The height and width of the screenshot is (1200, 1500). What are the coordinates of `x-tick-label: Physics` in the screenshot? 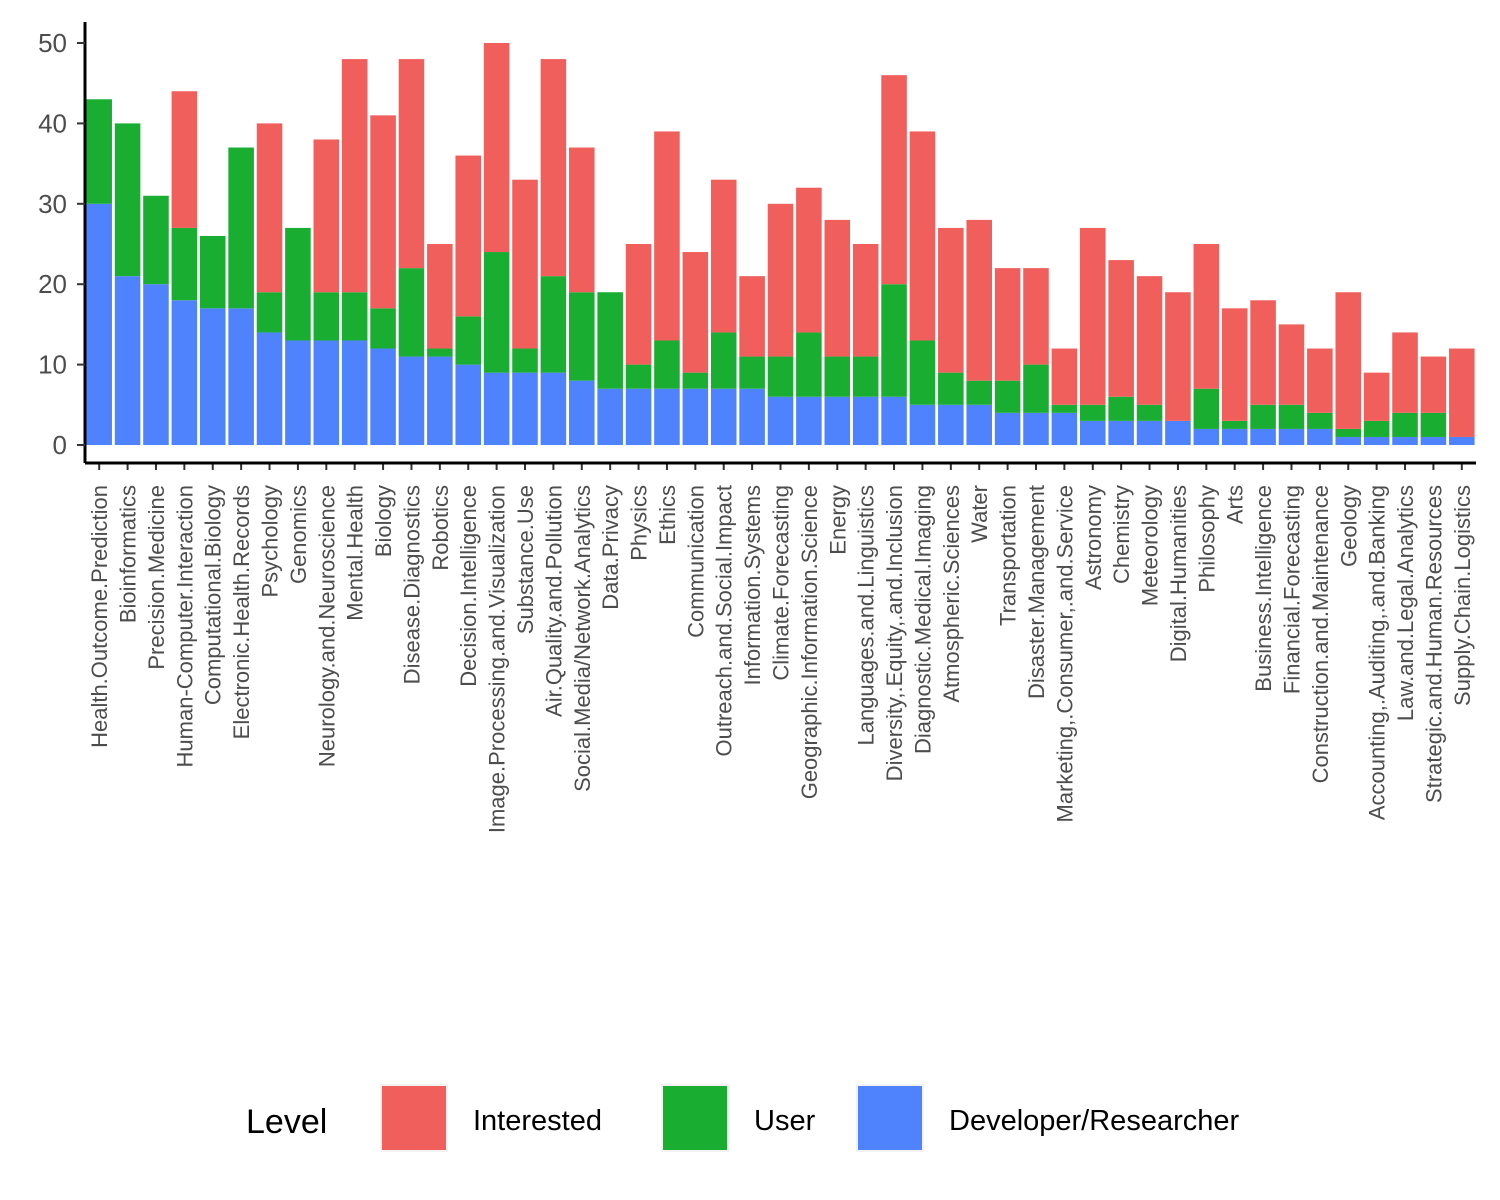 It's located at (639, 523).